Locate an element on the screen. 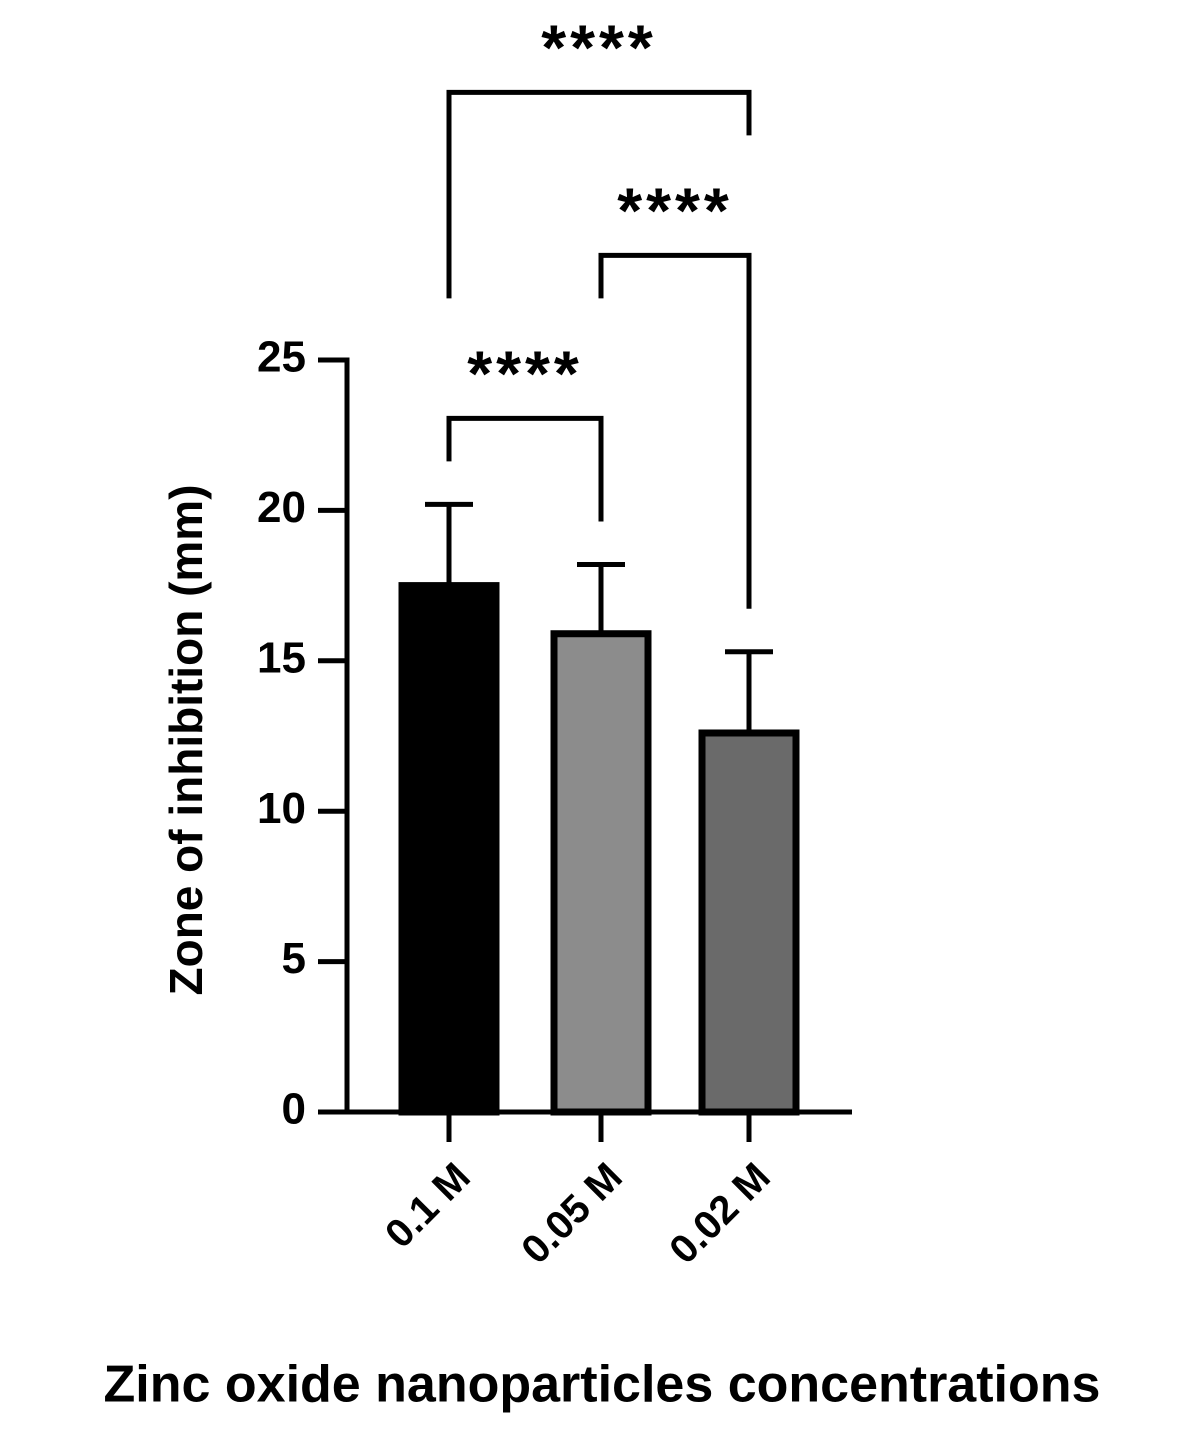  x-tick-label: 0.05 M is located at coordinates (572, 1214).